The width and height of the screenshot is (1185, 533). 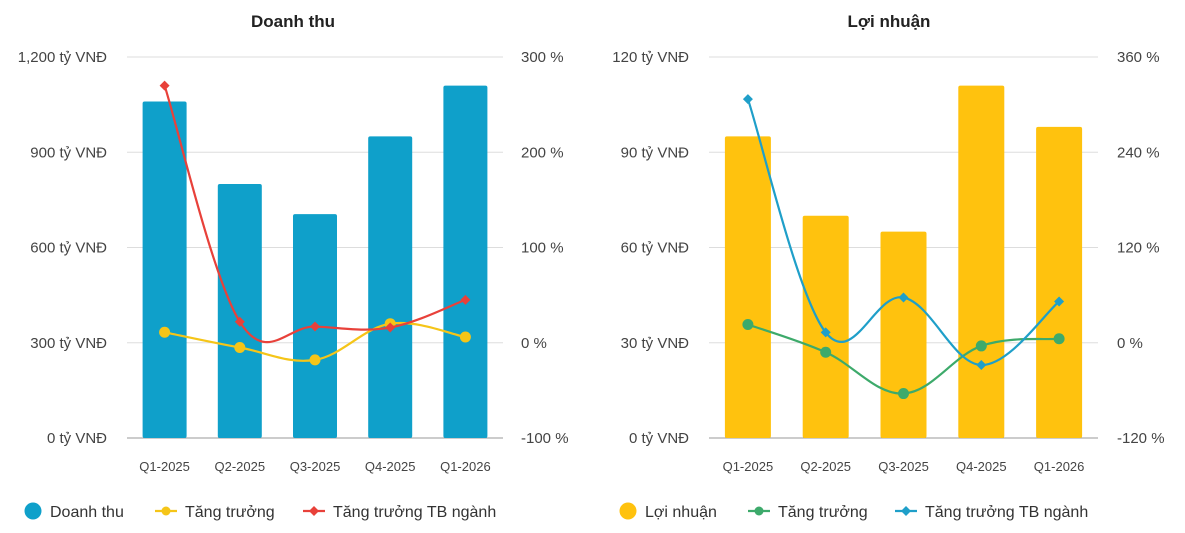 I want to click on y-left-tick-label: 90 tỷ VNĐ, so click(x=655, y=152).